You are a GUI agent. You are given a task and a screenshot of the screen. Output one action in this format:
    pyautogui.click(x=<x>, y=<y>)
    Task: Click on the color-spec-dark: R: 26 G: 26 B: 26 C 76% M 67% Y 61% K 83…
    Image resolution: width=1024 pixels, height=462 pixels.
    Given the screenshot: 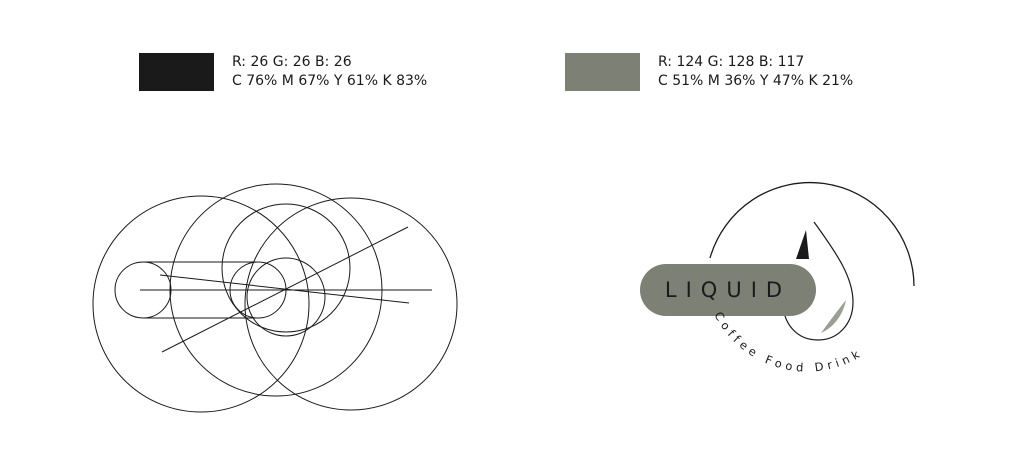 What is the action you would take?
    pyautogui.click(x=329, y=72)
    